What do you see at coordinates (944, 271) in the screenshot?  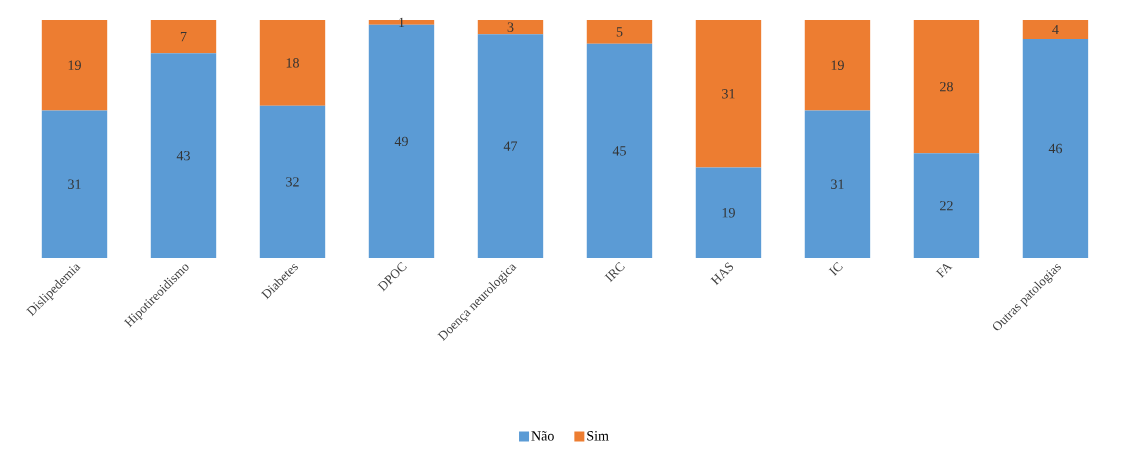 I see `x-tick-label: FA` at bounding box center [944, 271].